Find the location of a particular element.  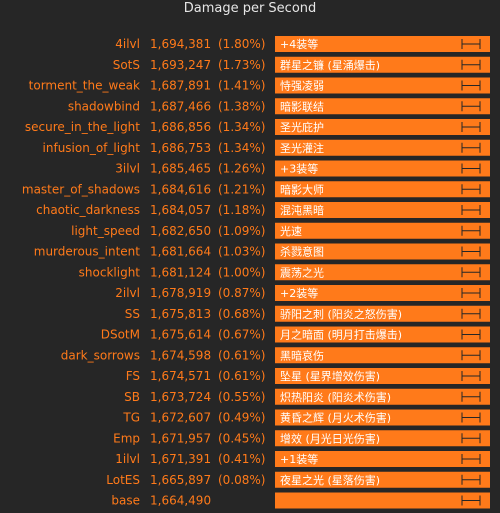

dps-value: 1,687,466 is located at coordinates (180, 106).